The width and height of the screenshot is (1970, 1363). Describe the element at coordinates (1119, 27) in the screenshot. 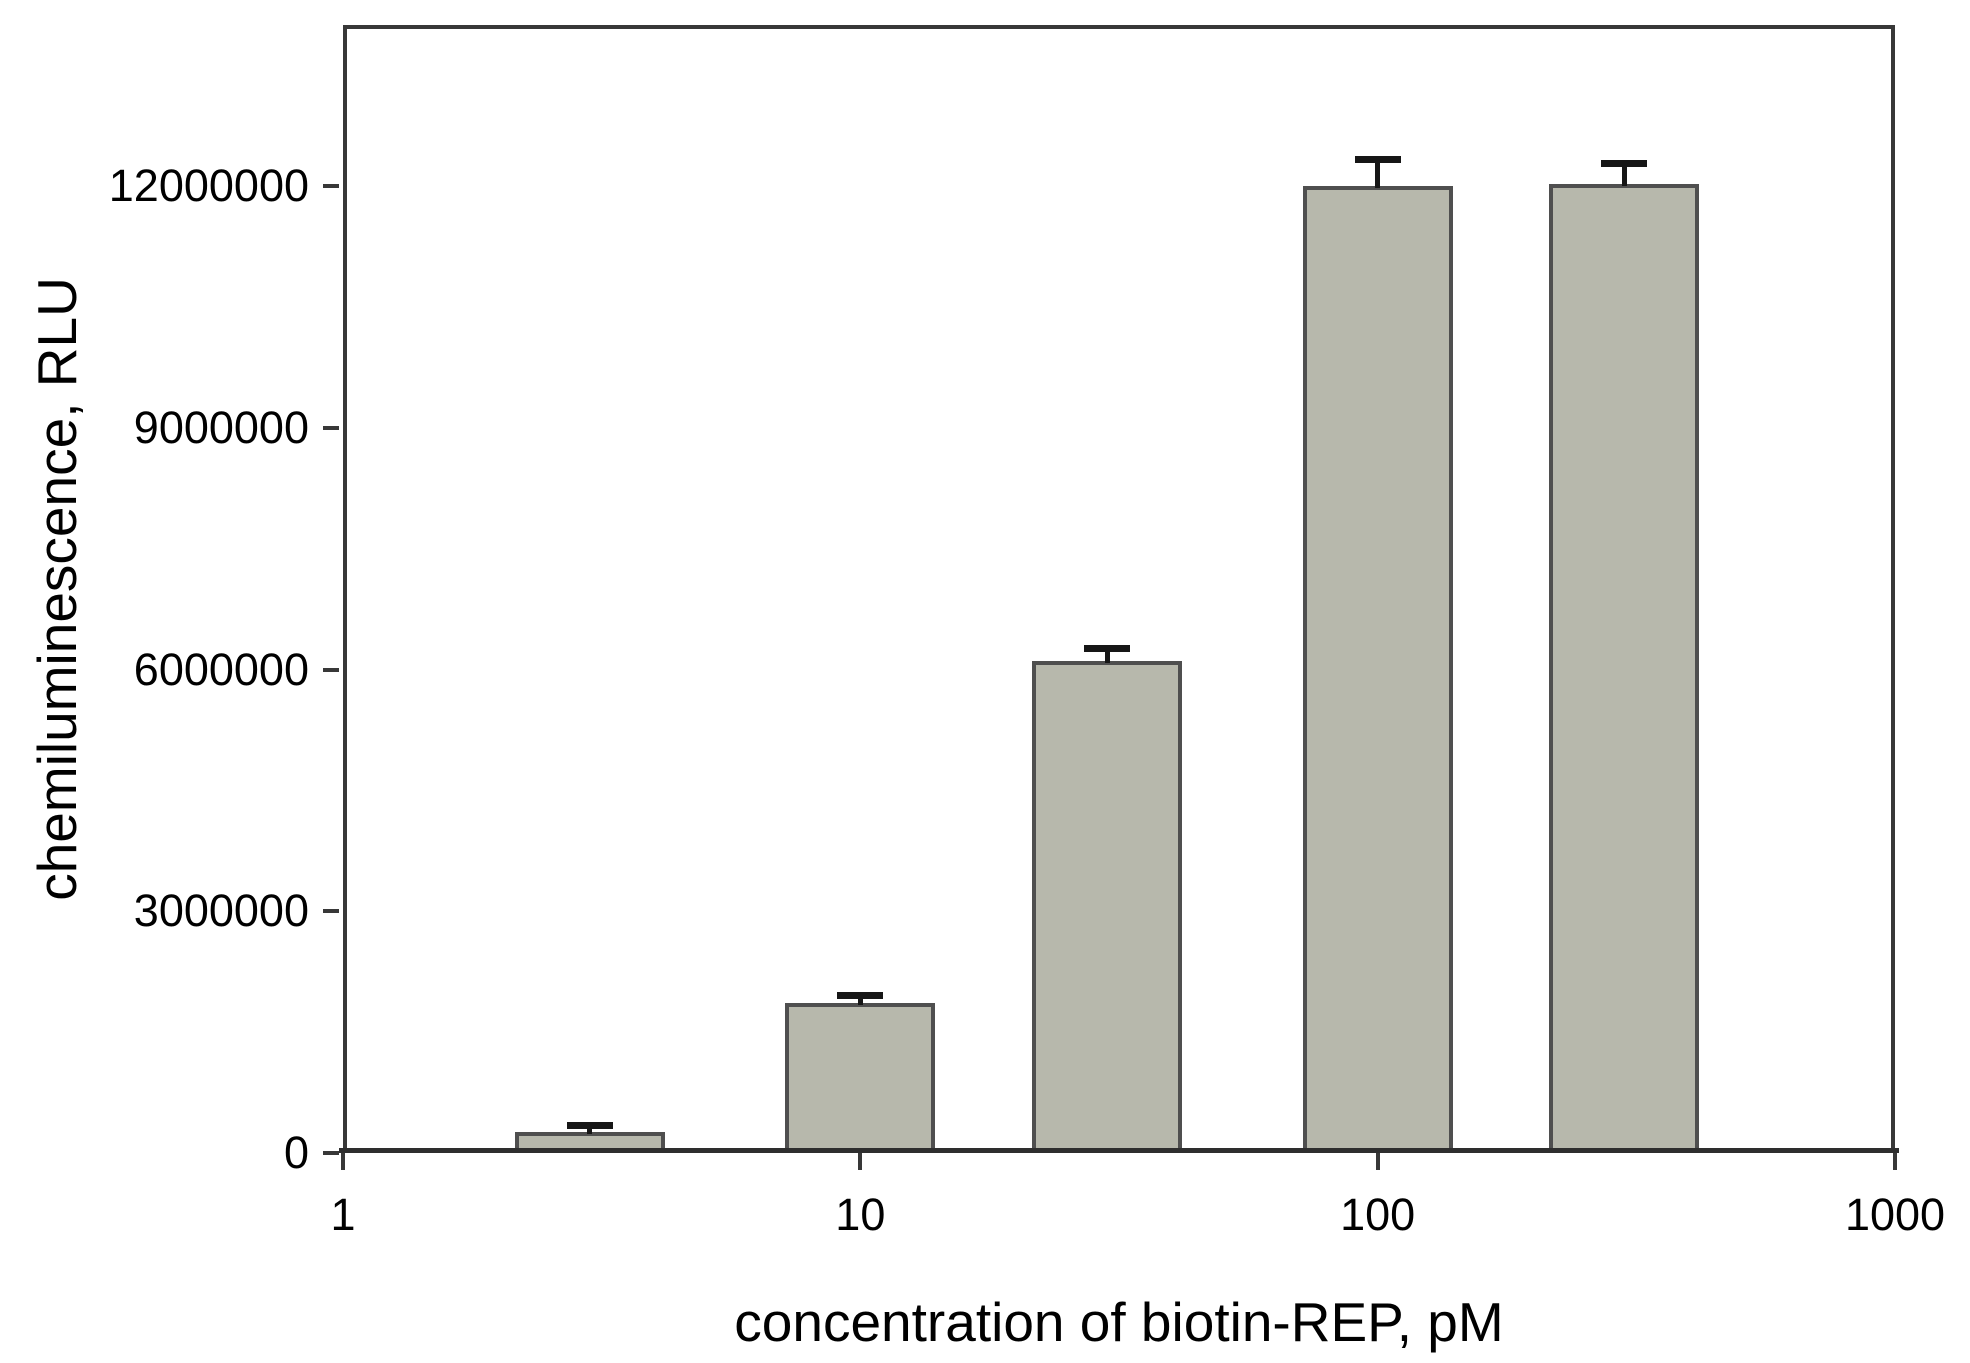

I see `plot-frame-top` at that location.